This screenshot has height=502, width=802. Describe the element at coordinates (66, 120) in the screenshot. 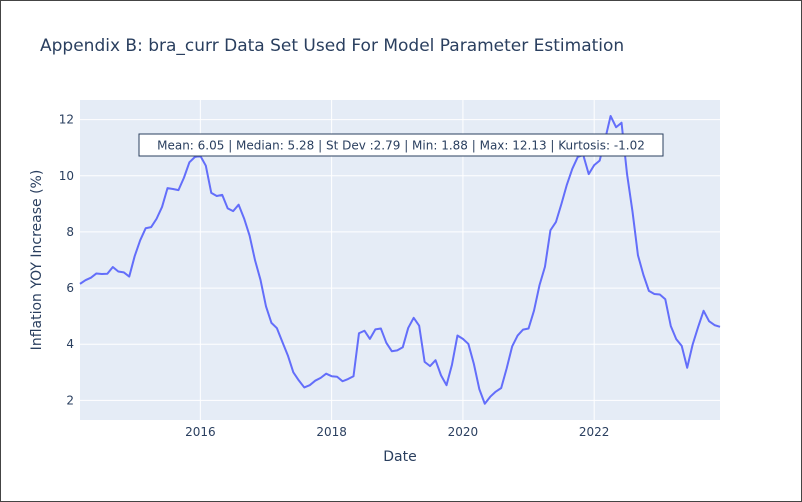

I see `y-tick-label: 12` at that location.